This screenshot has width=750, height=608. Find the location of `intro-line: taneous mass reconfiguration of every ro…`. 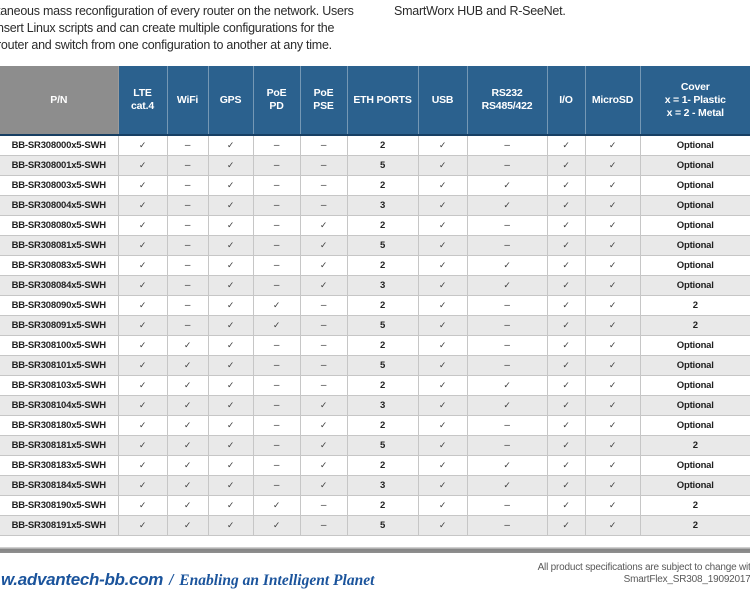

intro-line: taneous mass reconfiguration of every ro… is located at coordinates (177, 11).